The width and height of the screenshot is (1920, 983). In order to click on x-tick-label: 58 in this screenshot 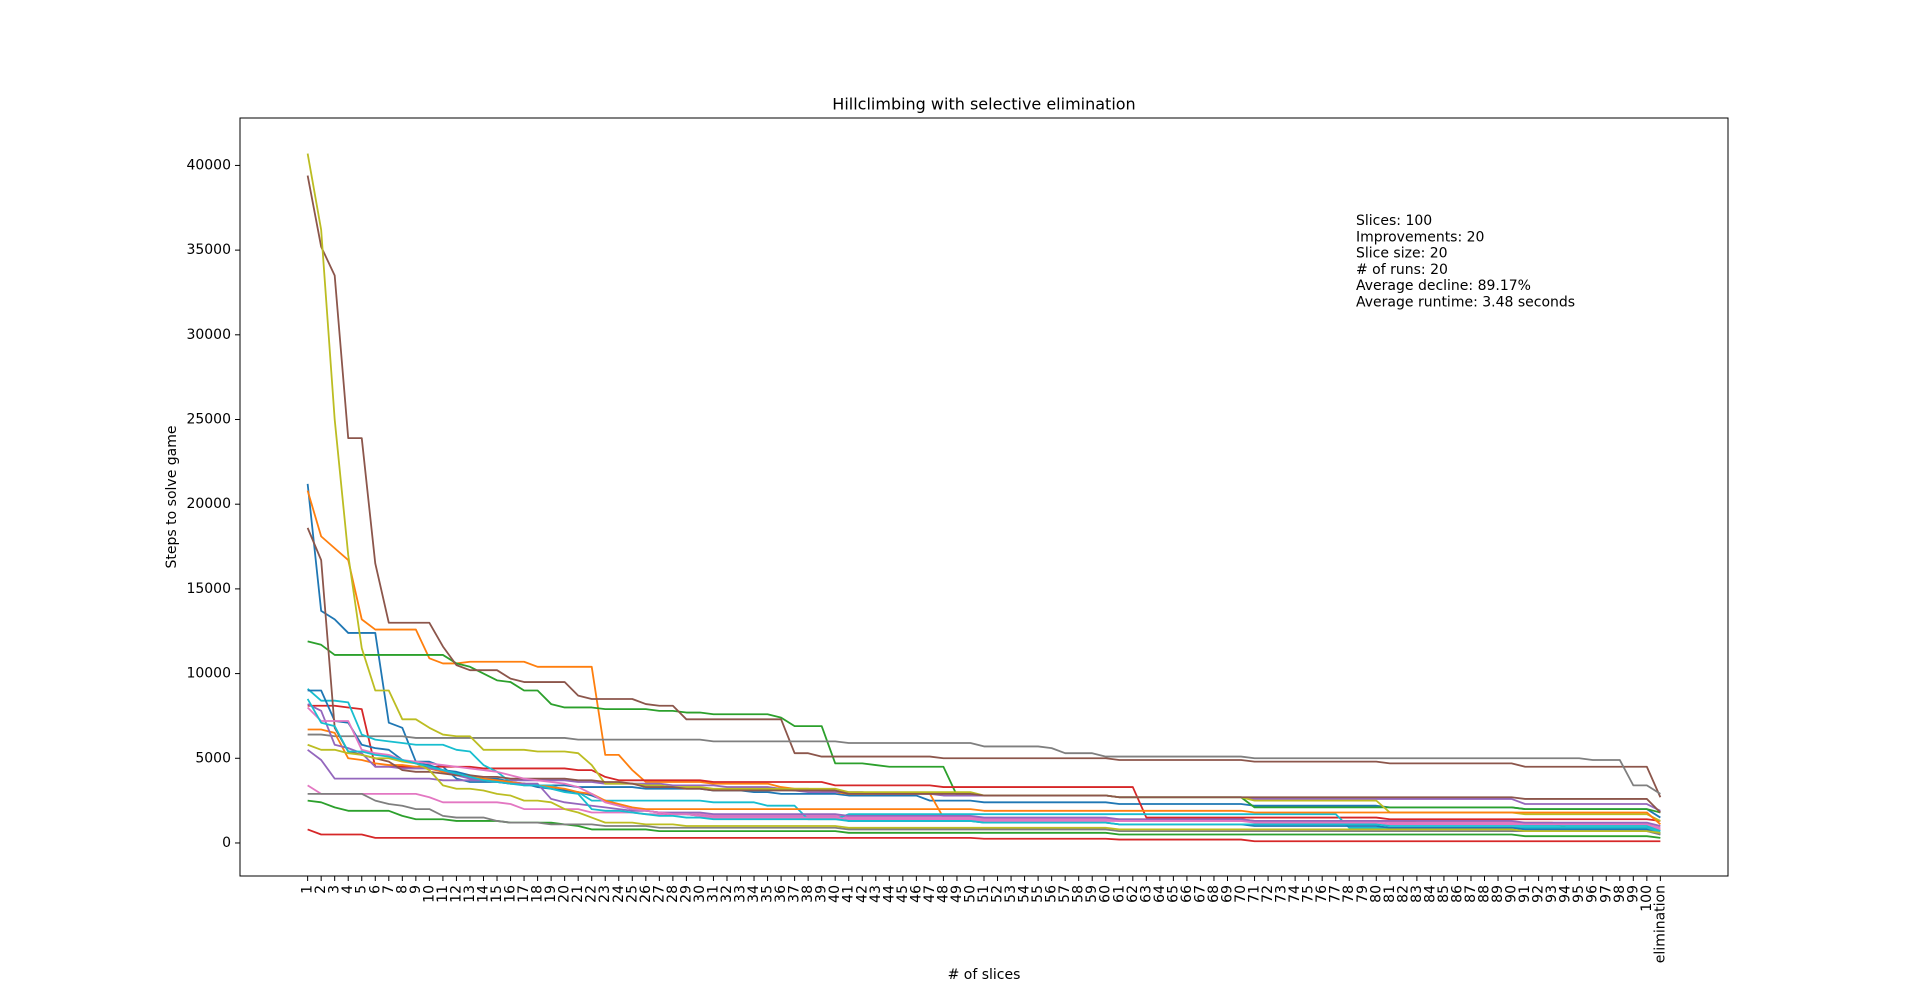, I will do `click(1079, 894)`.